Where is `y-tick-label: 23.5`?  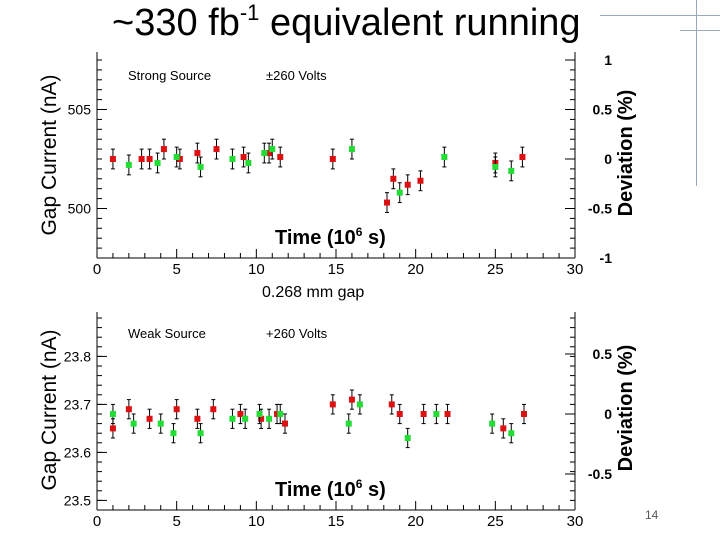 y-tick-label: 23.5 is located at coordinates (77, 500).